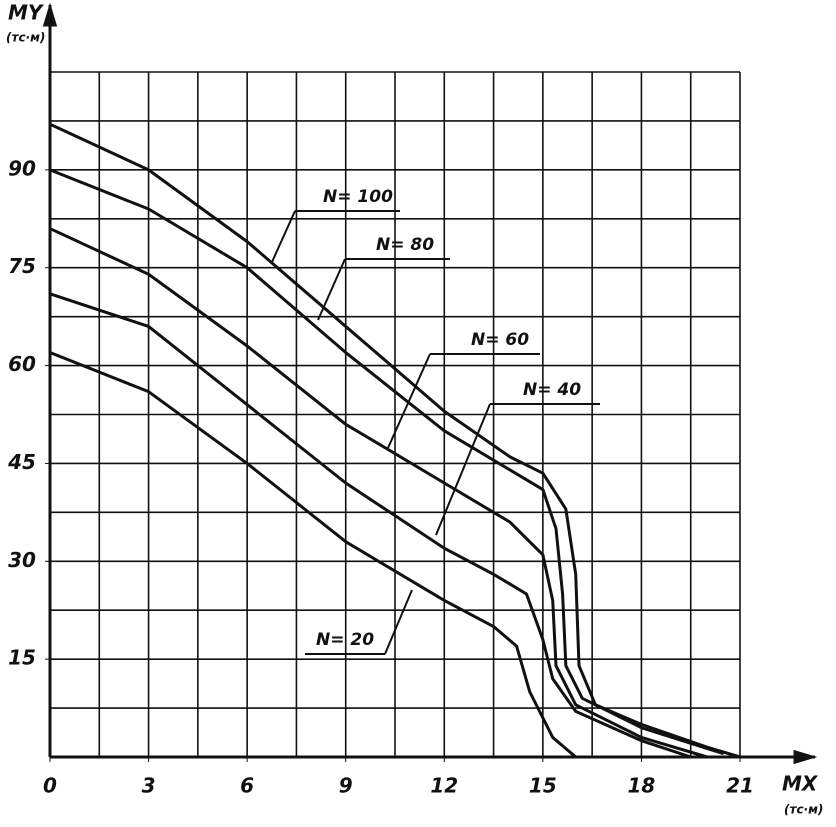 The image size is (836, 827). I want to click on y-tick-label: 90, so click(22, 168).